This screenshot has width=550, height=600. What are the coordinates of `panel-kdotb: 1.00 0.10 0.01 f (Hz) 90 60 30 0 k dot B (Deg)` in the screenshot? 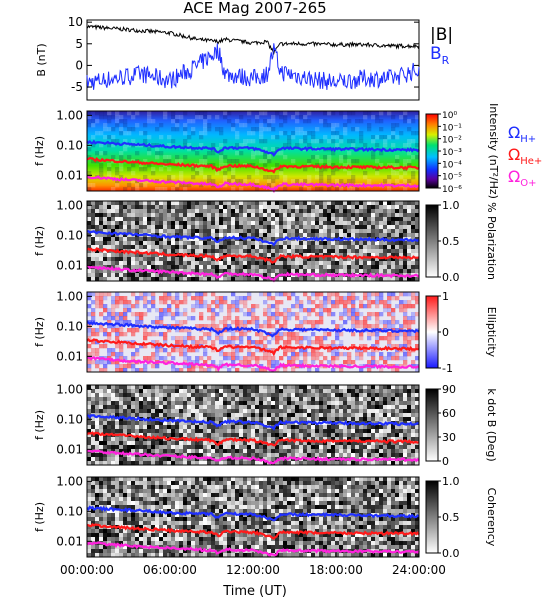 It's located at (265, 425).